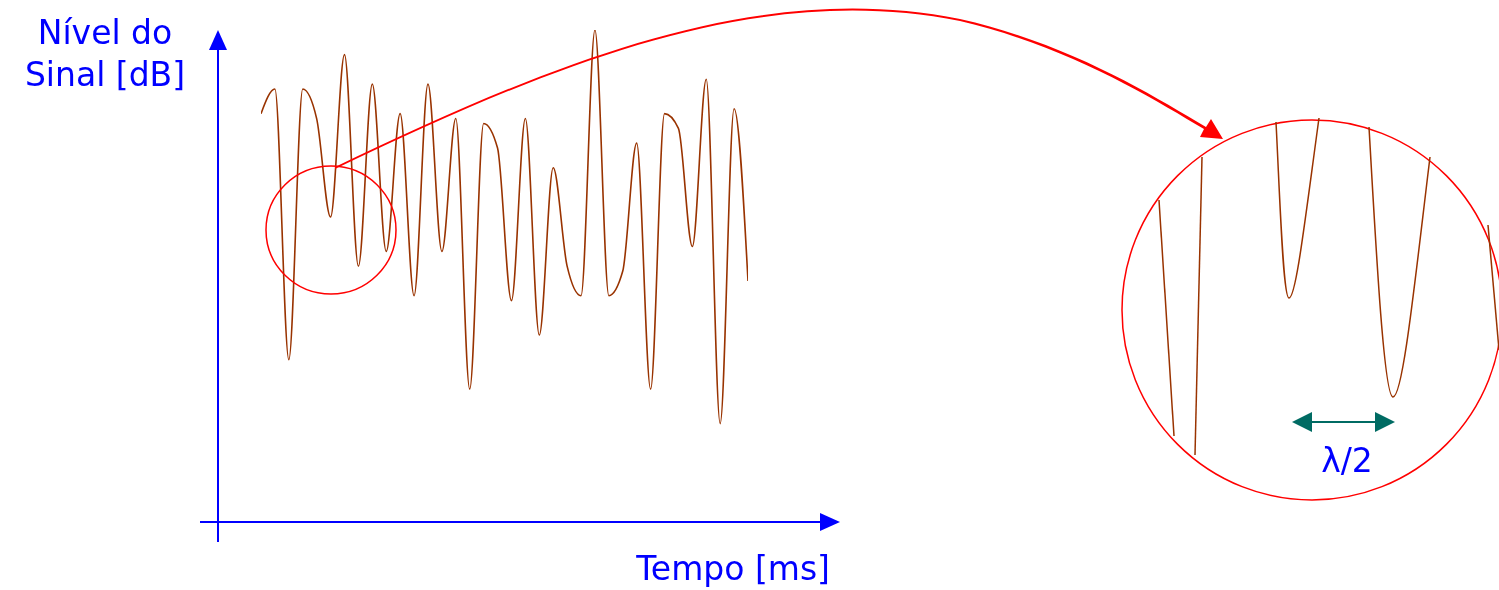  I want to click on x-axis-title: Tempo [ms], so click(732, 568).